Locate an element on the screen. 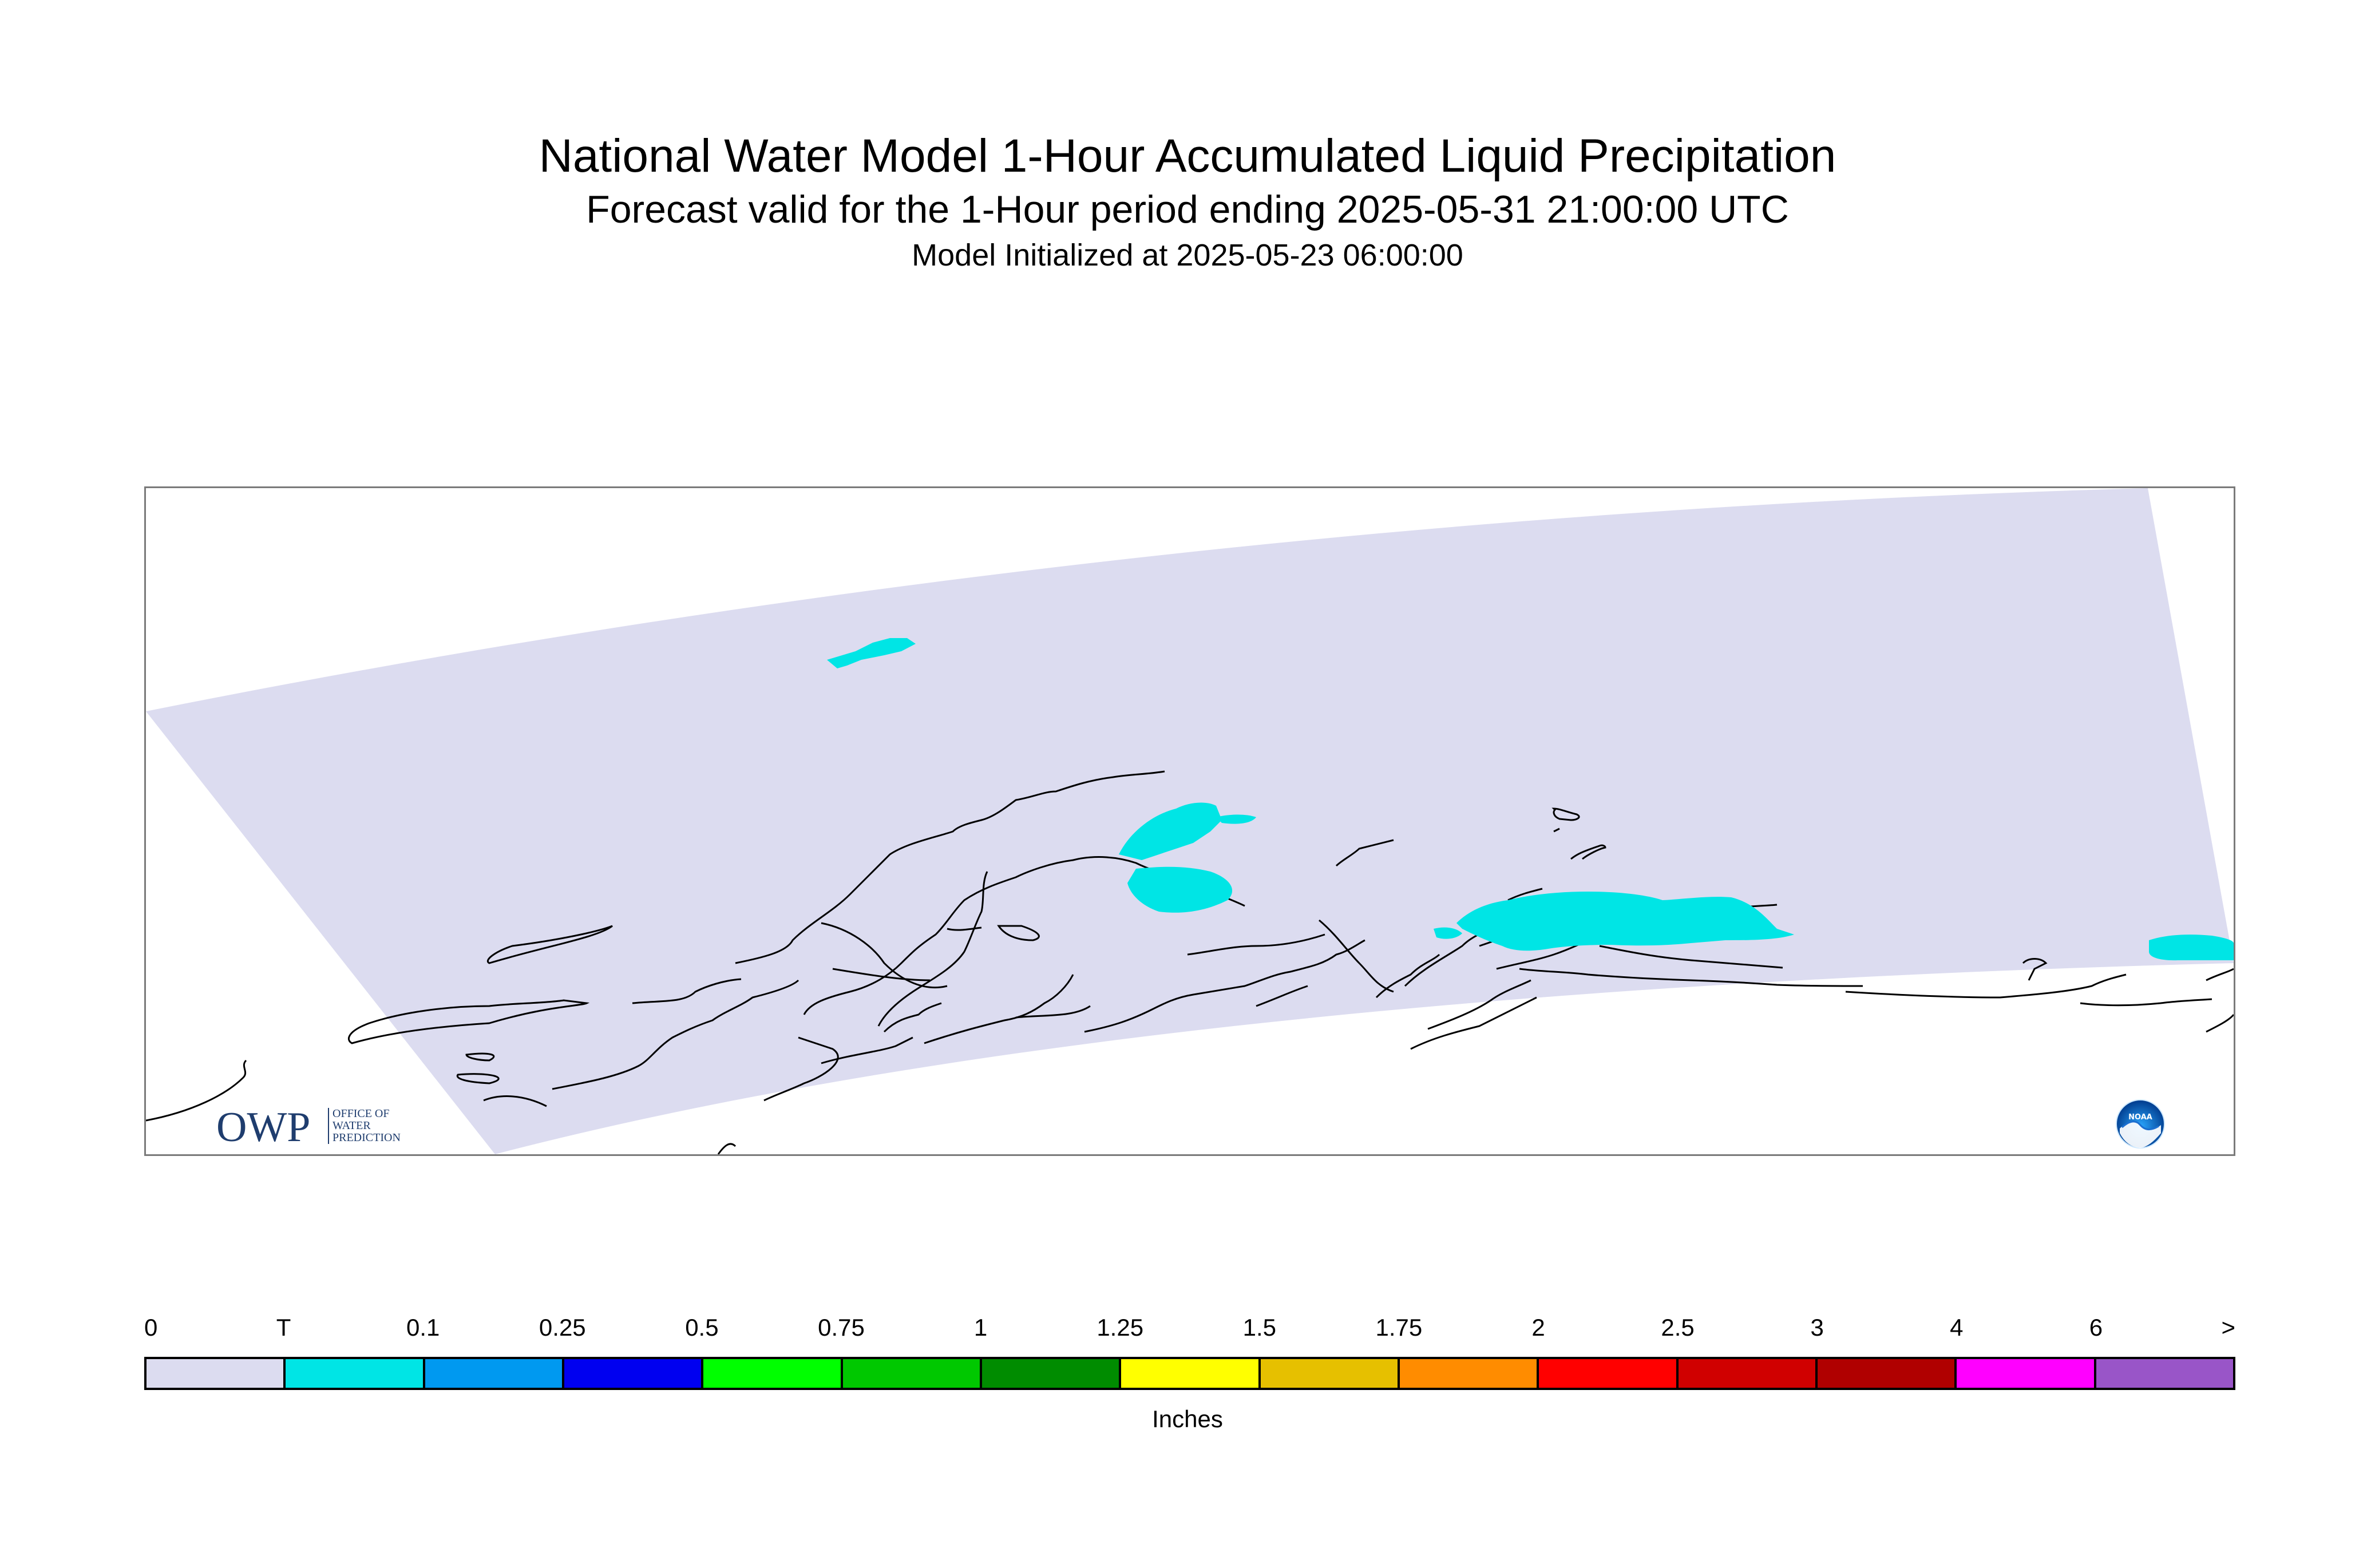 The height and width of the screenshot is (1568, 2375). noaa-logo: NOAA is located at coordinates (2140, 1124).